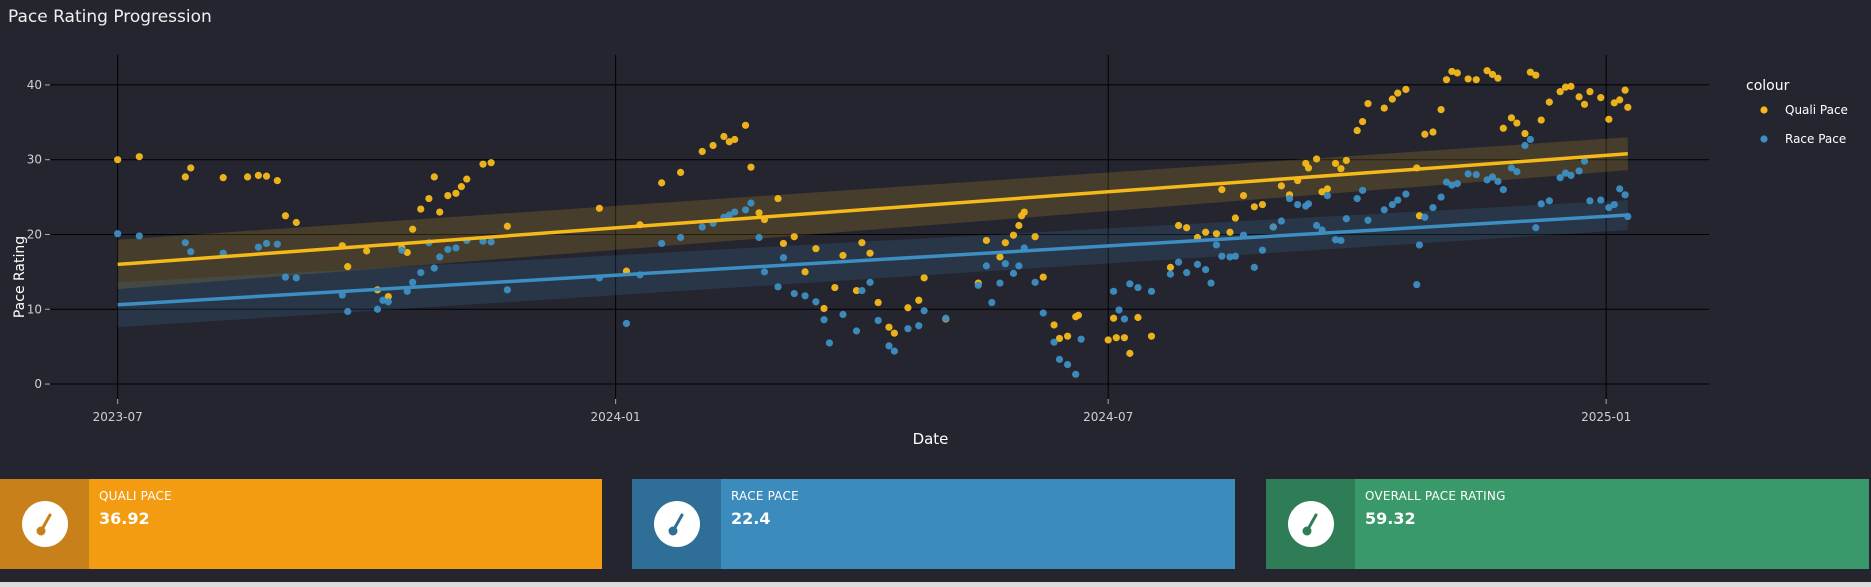 The height and width of the screenshot is (587, 1871). What do you see at coordinates (1797, 112) in the screenshot?
I see `legend: colour Quali Pace Race Pace` at bounding box center [1797, 112].